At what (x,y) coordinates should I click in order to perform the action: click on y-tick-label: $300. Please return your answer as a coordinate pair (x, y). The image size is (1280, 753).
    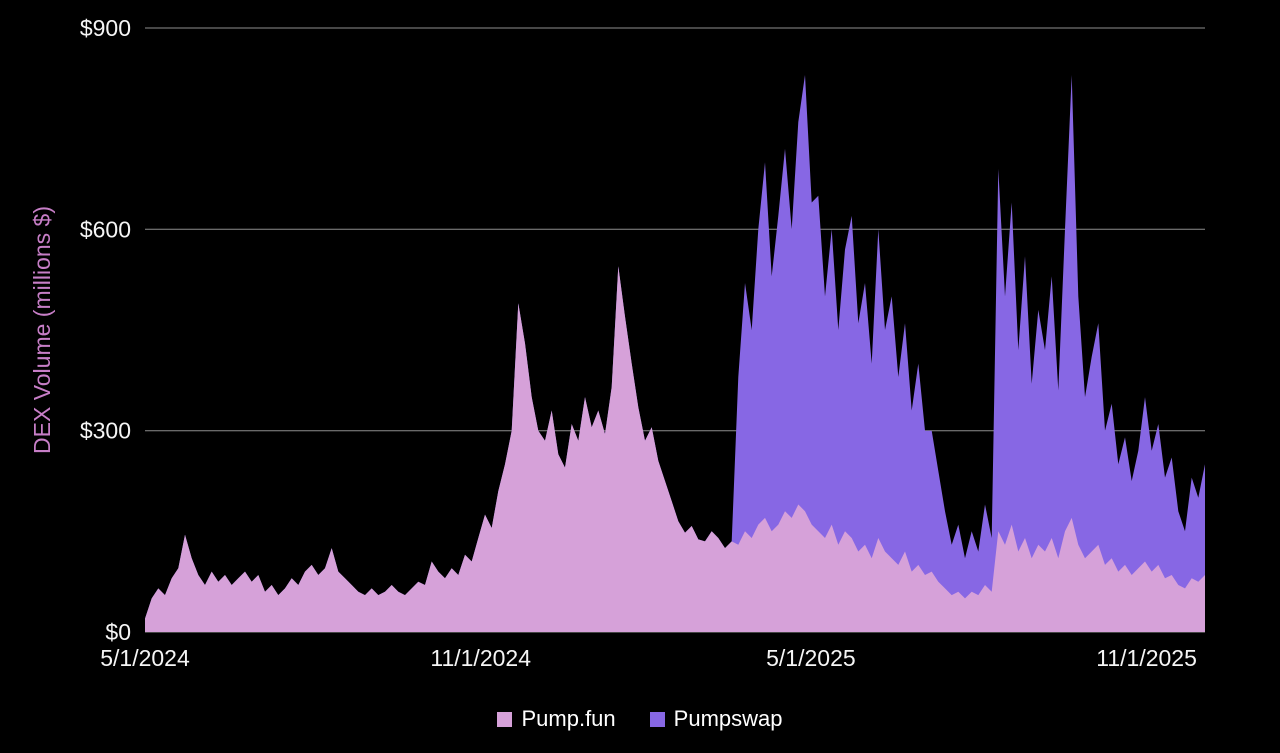
    Looking at the image, I should click on (105, 431).